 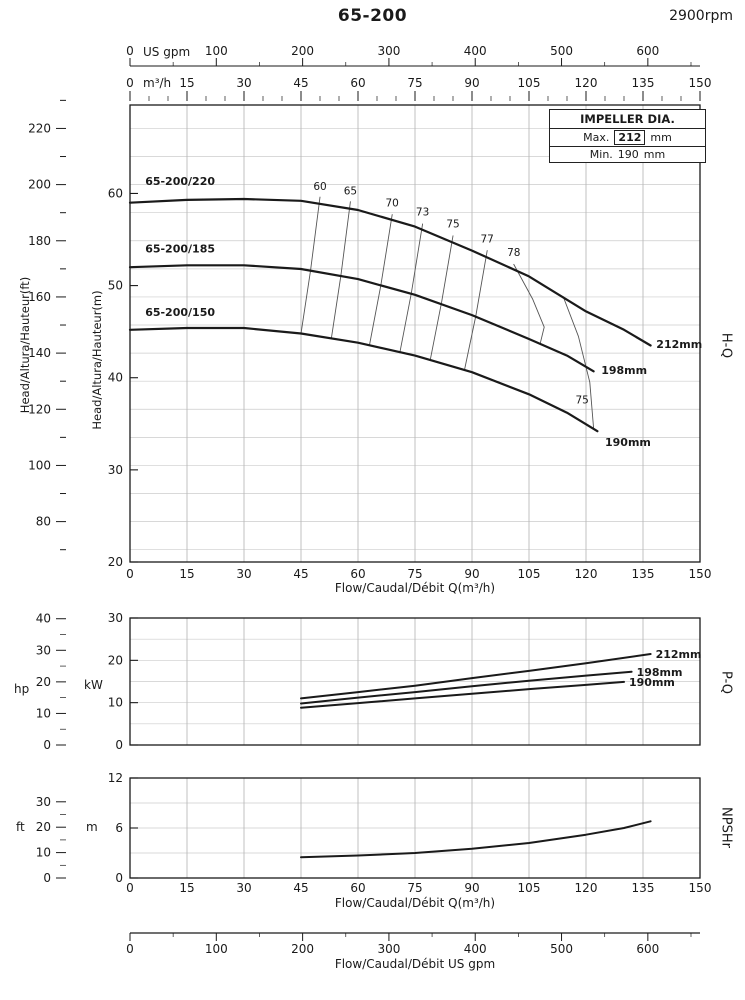 I want to click on svg-text: 300, so click(x=388, y=949).